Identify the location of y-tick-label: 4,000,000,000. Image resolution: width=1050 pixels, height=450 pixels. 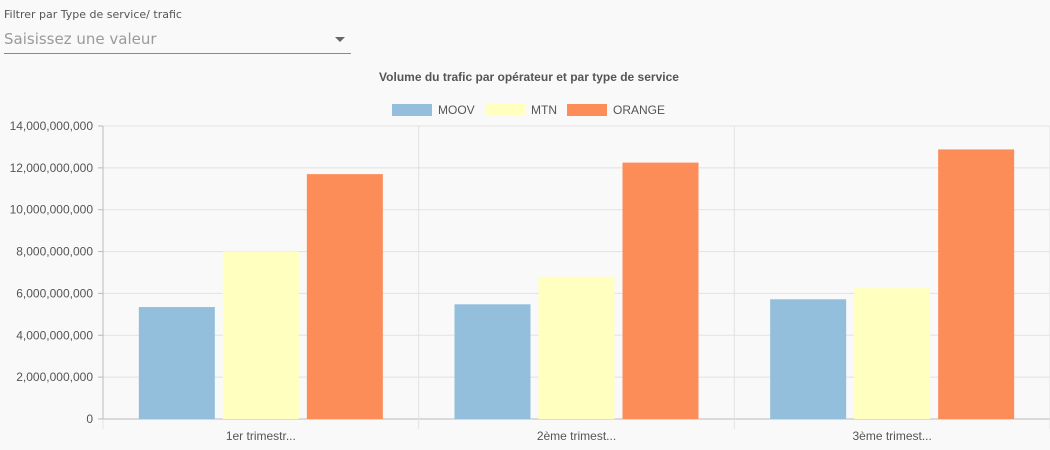
(54, 335).